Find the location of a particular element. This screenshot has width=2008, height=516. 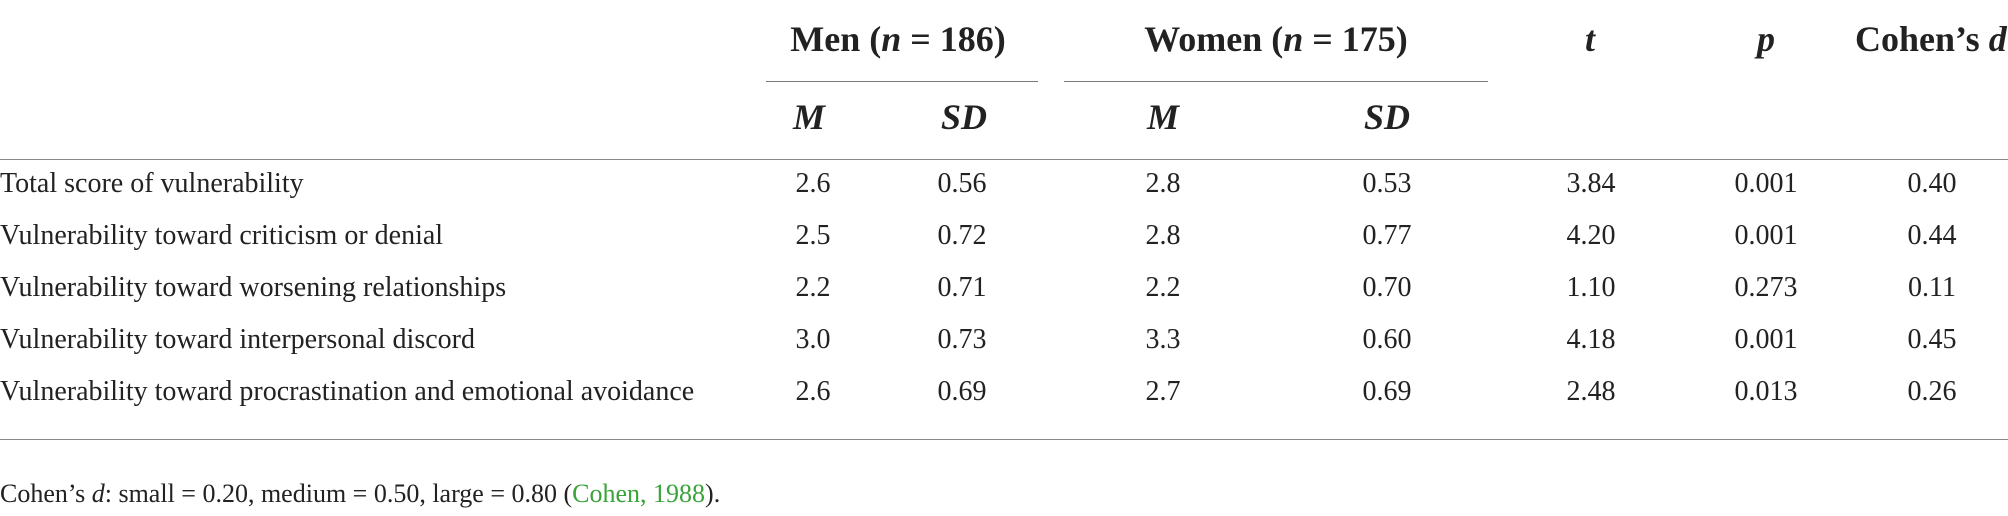

row-label: Total score of vulnerability is located at coordinates (152, 183).